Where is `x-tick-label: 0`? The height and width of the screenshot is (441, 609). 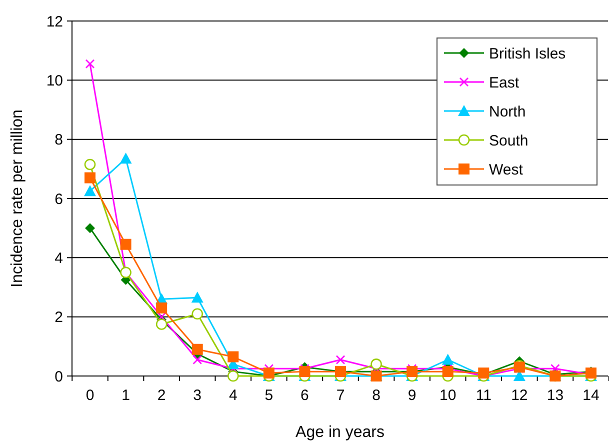
x-tick-label: 0 is located at coordinates (90, 395).